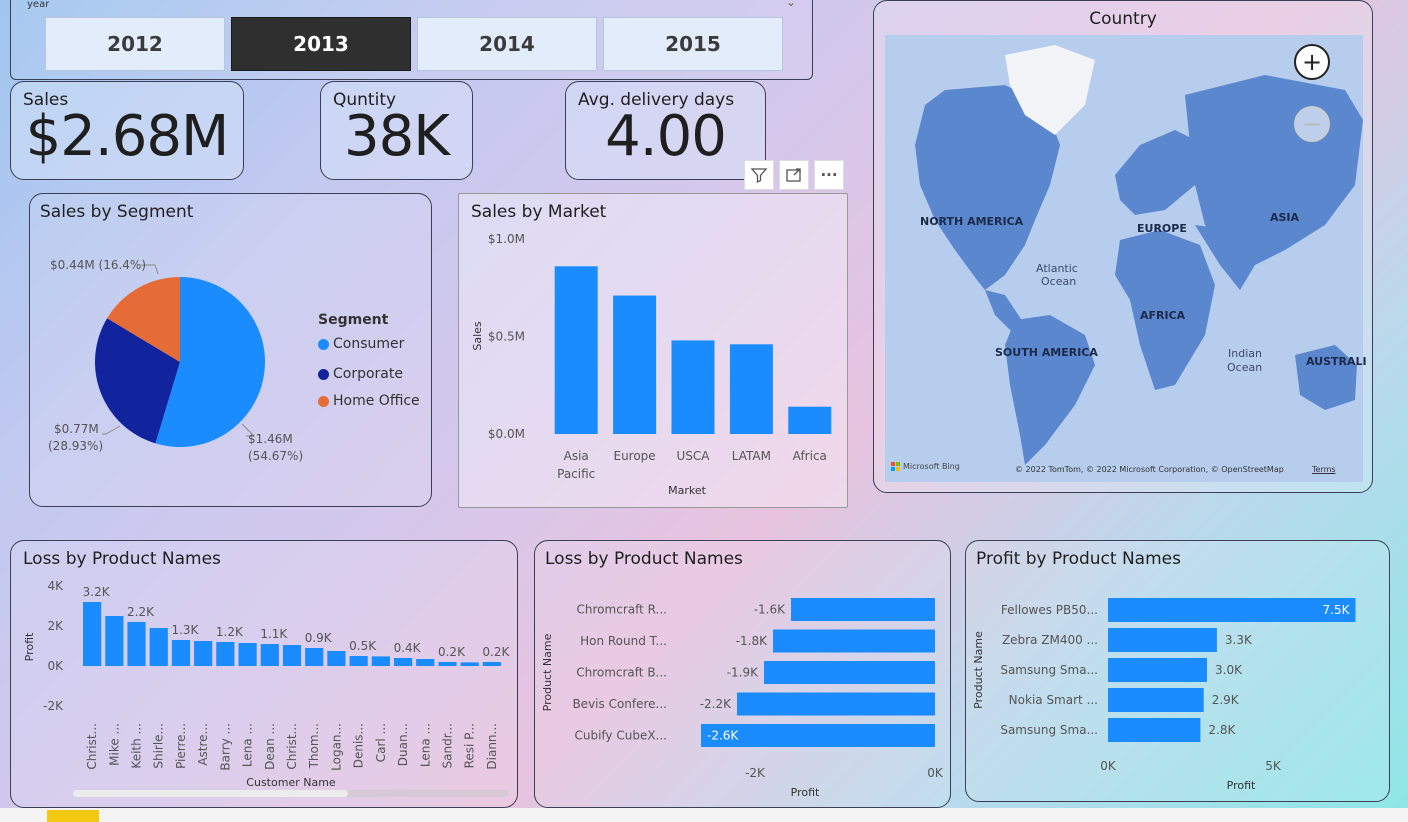 The height and width of the screenshot is (822, 1408). I want to click on map-title: Country, so click(1123, 19).